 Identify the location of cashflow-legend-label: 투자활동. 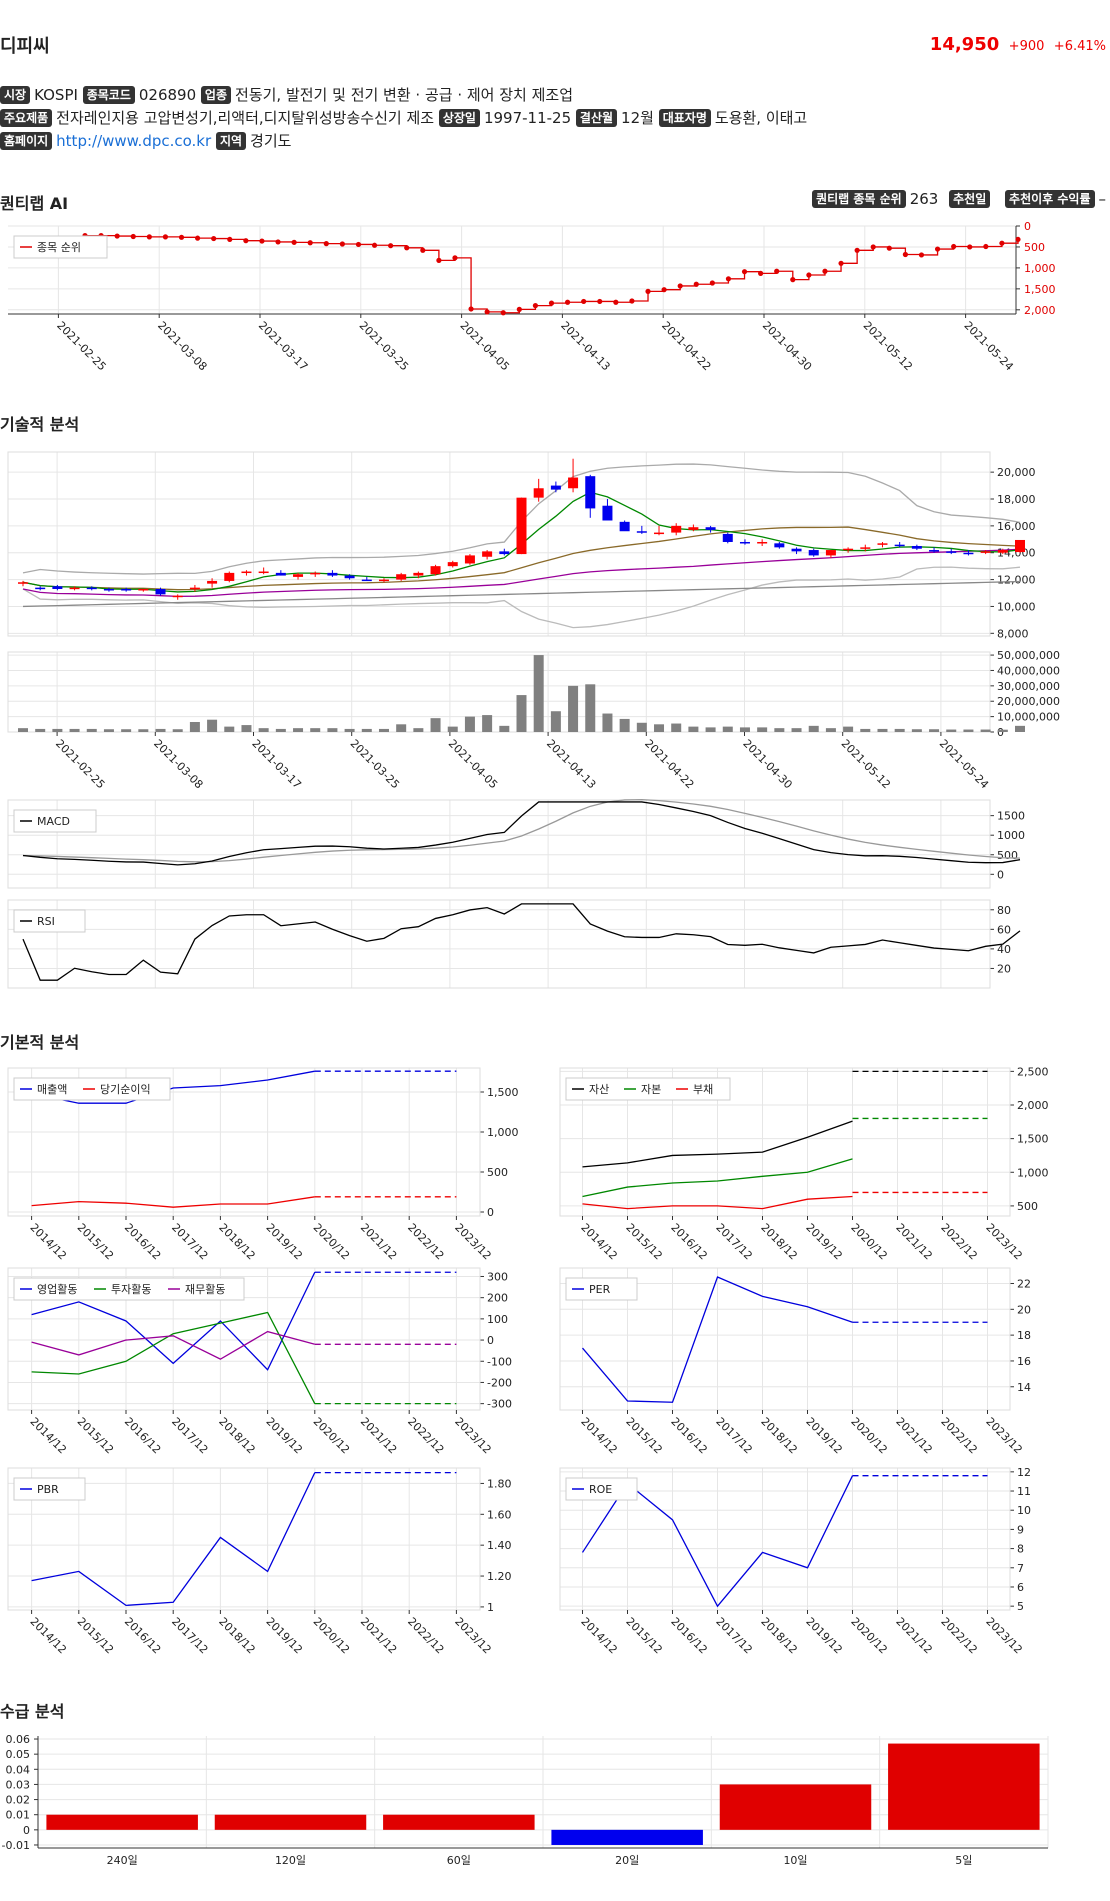
(131, 1289).